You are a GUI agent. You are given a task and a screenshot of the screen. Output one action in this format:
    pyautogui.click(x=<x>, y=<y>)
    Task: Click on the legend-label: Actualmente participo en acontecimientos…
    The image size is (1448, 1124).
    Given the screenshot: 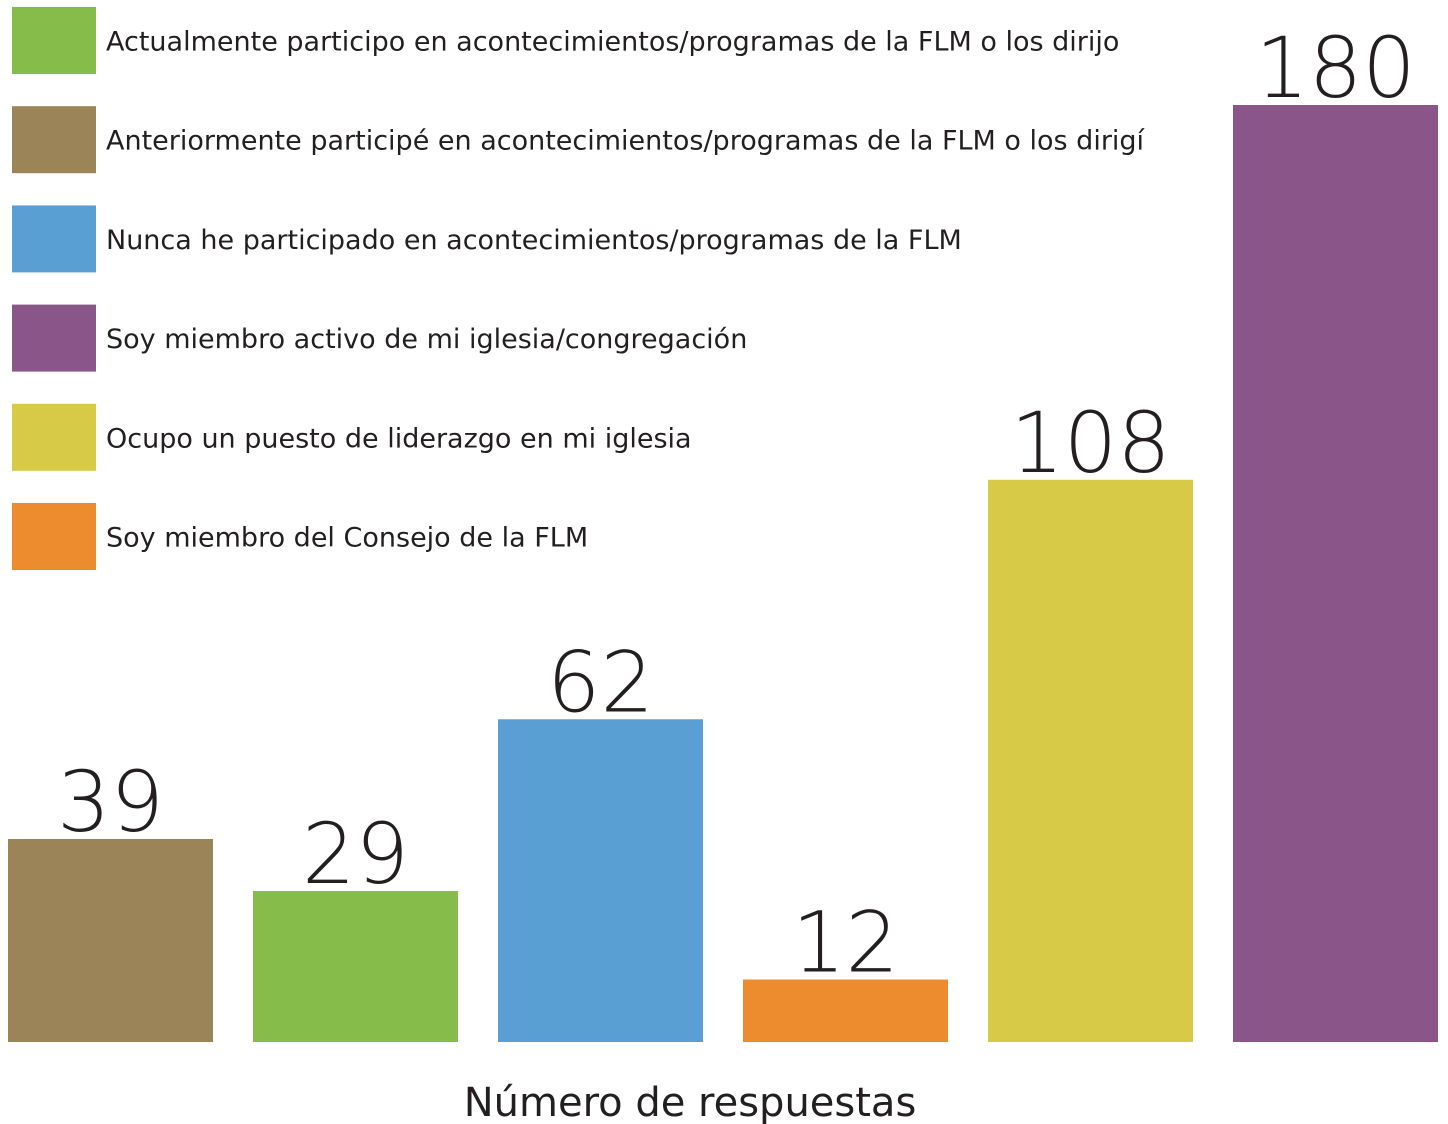 What is the action you would take?
    pyautogui.click(x=612, y=42)
    